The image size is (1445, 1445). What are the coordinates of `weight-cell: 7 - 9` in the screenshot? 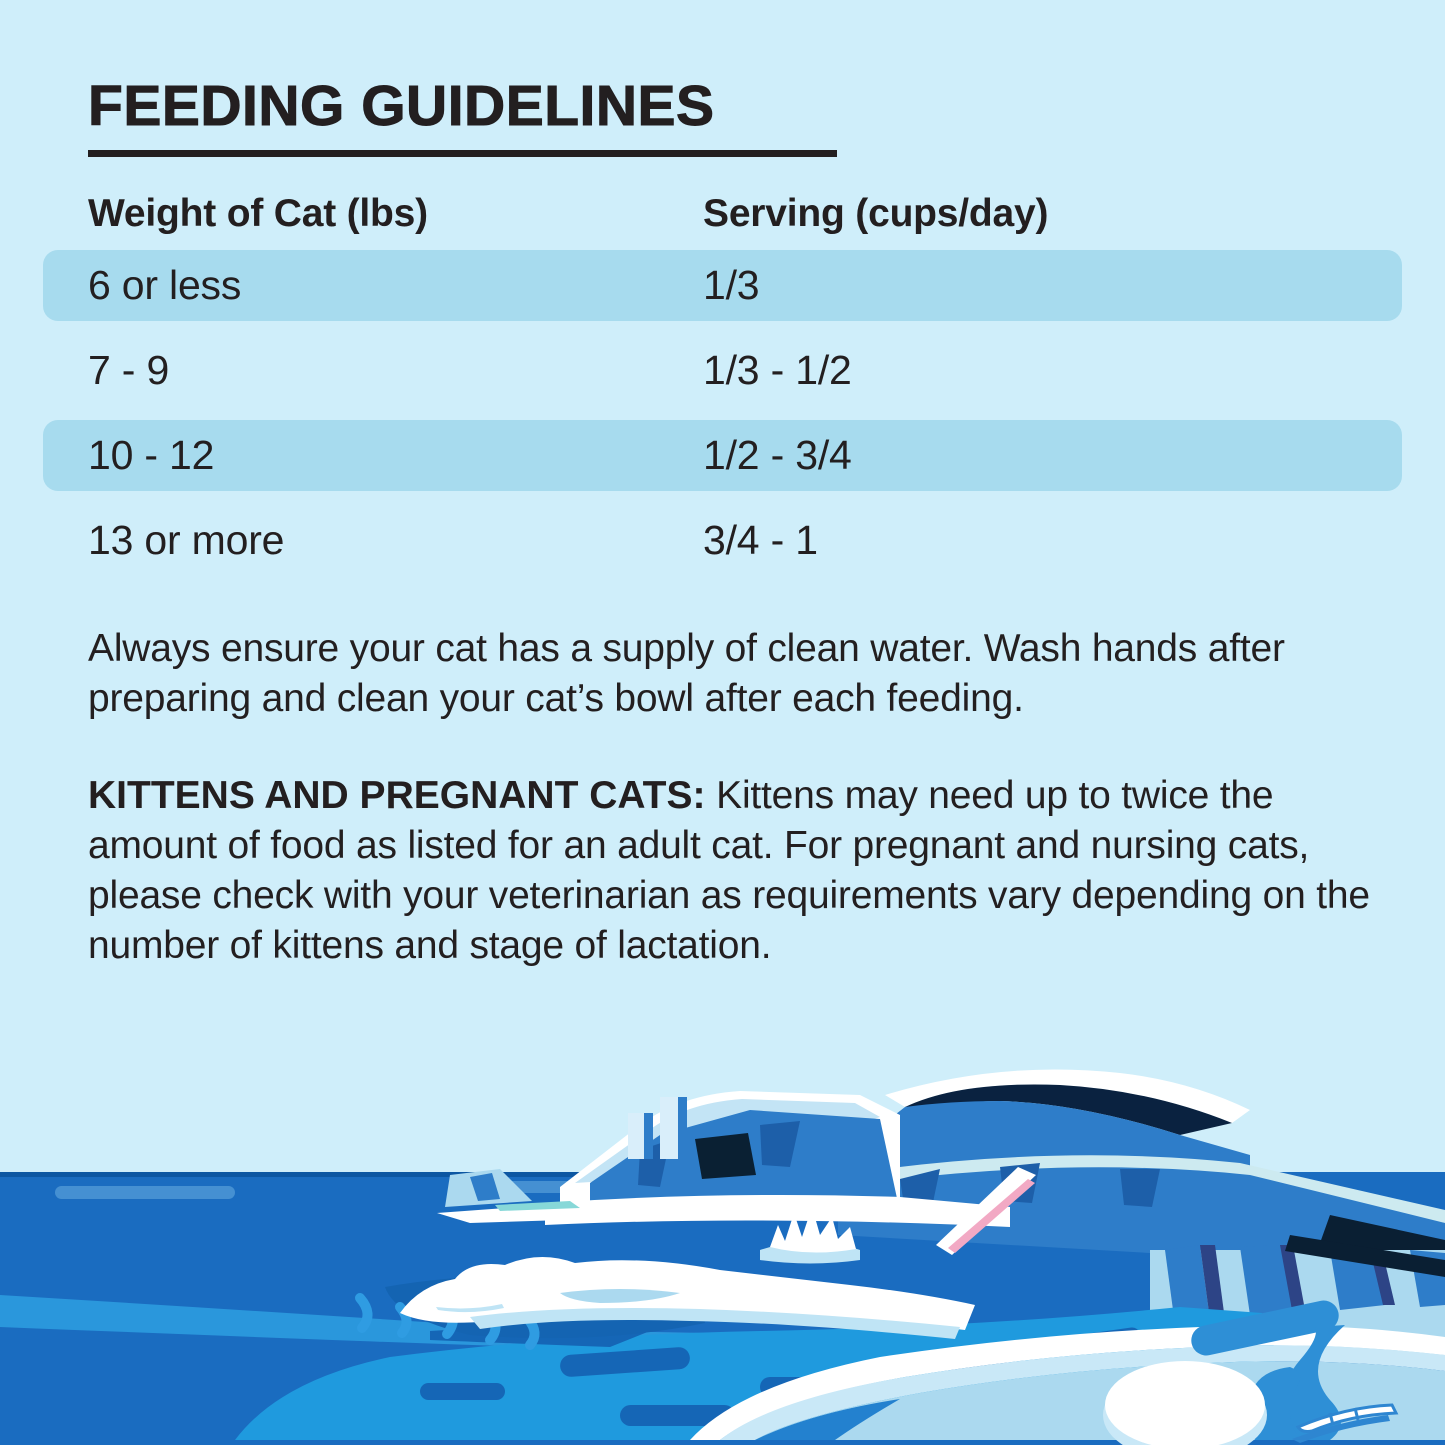 It's located at (129, 370).